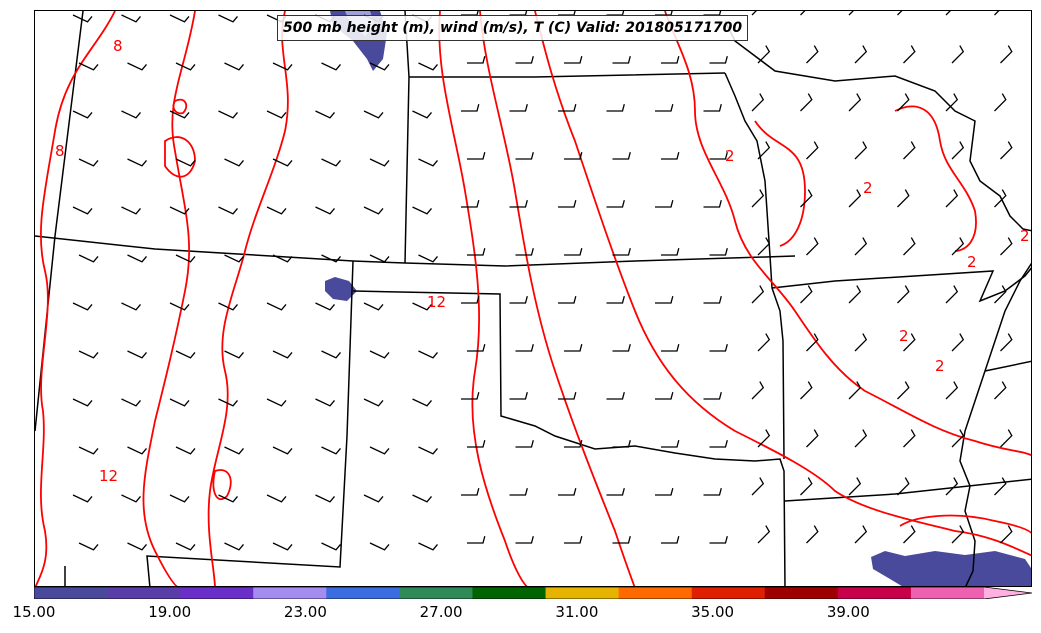 The width and height of the screenshot is (1041, 633). What do you see at coordinates (169, 612) in the screenshot?
I see `colorbar-tick-label: 19.00` at bounding box center [169, 612].